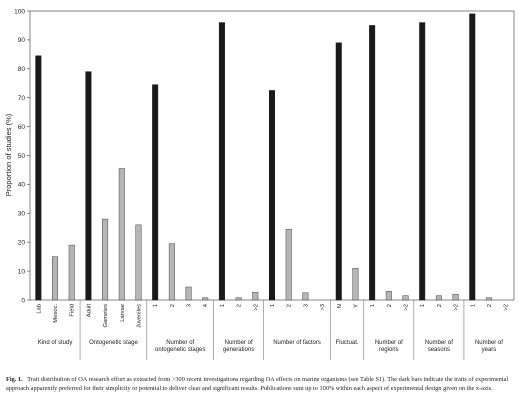  Describe the element at coordinates (105, 259) in the screenshot. I see `bar-1-Gametes` at that location.